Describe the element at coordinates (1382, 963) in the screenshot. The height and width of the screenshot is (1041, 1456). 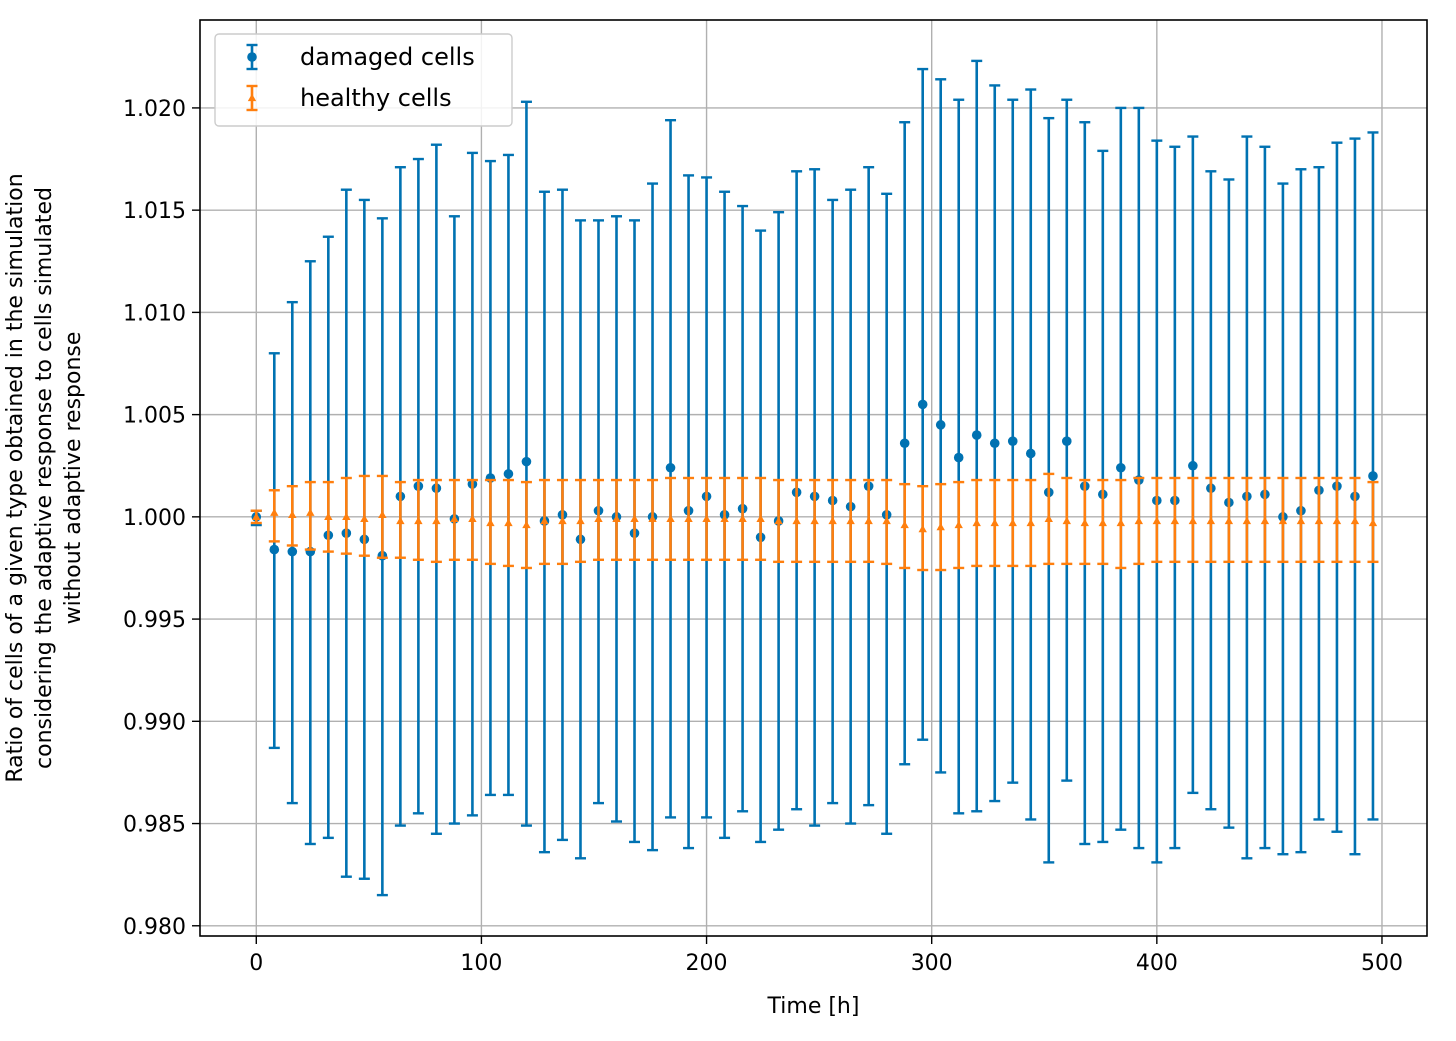
I see `x-tick-label: 500` at that location.